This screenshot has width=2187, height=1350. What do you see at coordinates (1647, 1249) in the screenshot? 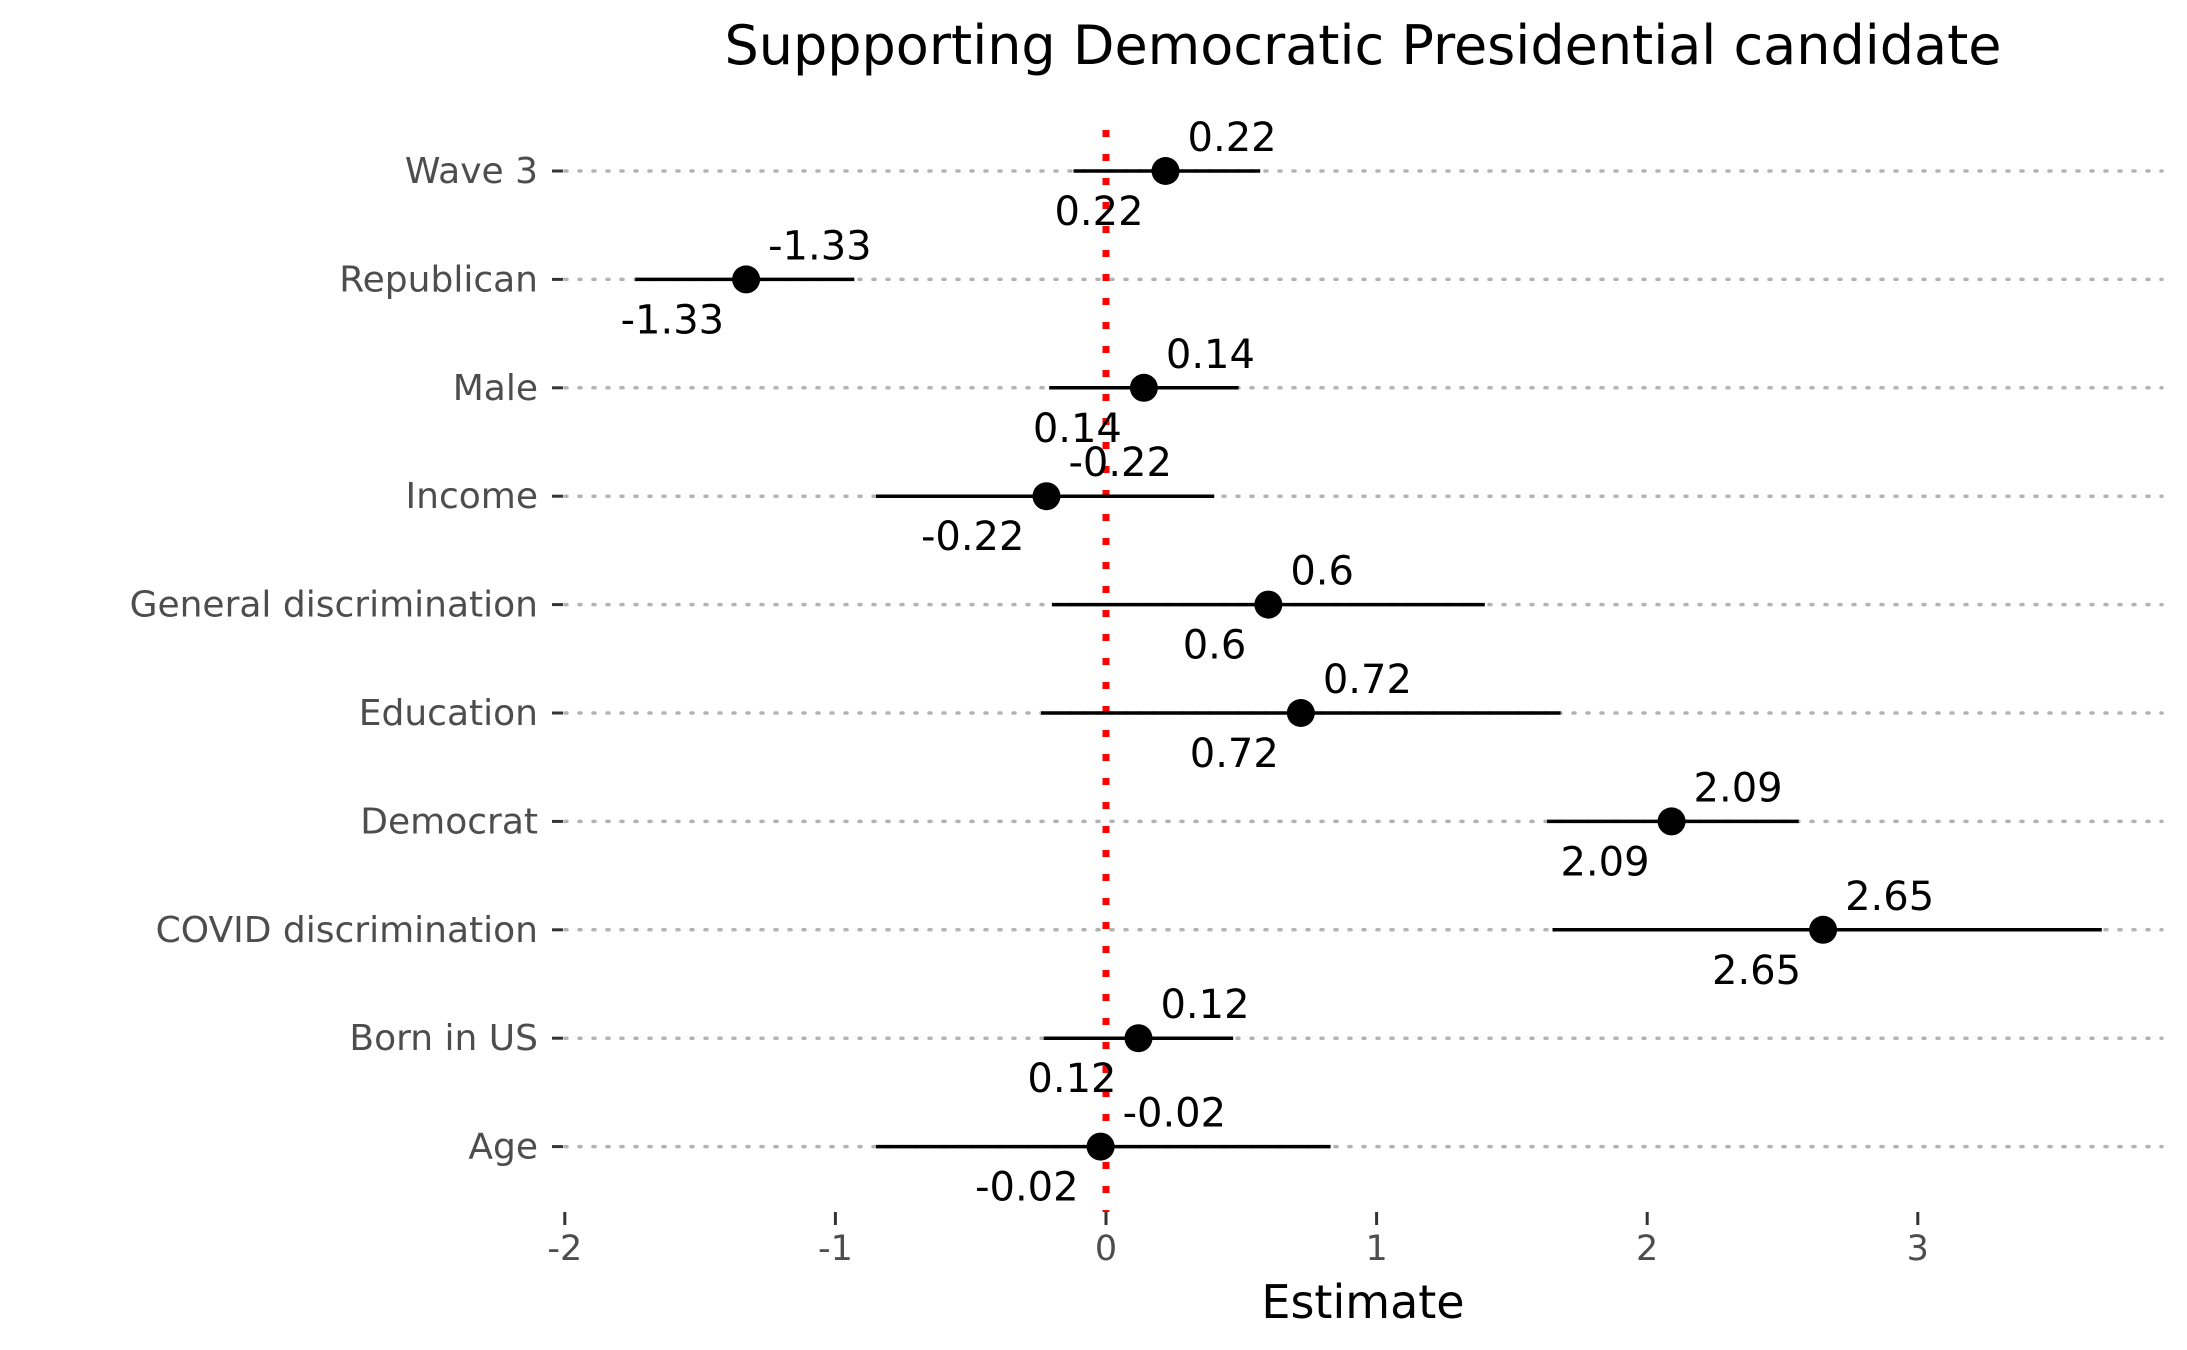
I see `x-tick-label: 2` at bounding box center [1647, 1249].